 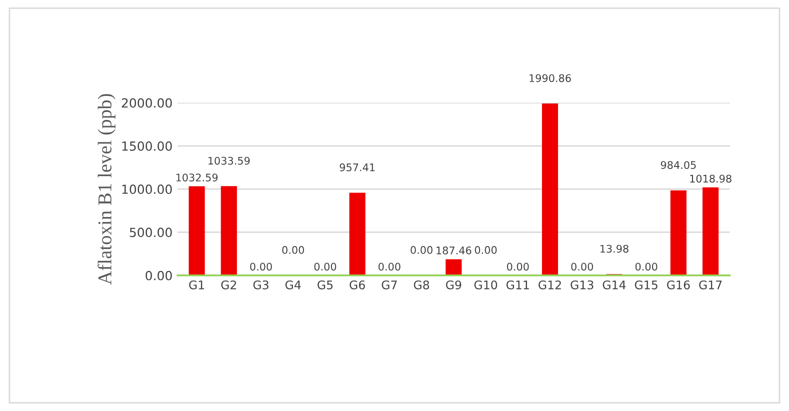 I want to click on x-tick-label: G15, so click(x=646, y=285).